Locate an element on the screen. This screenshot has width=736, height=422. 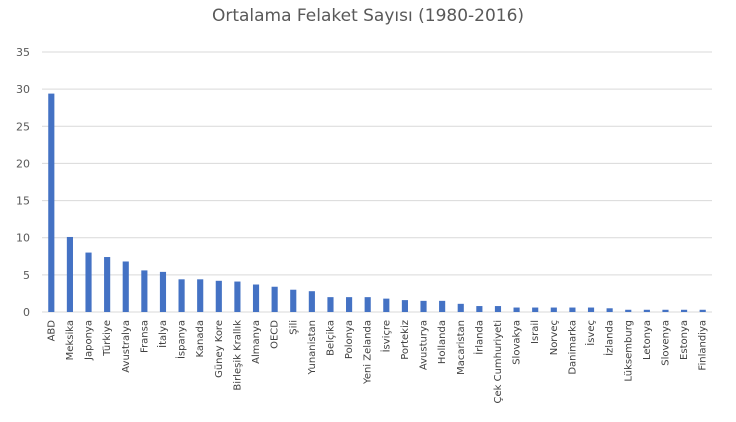
x-tick-label: Fransa is located at coordinates (144, 336).